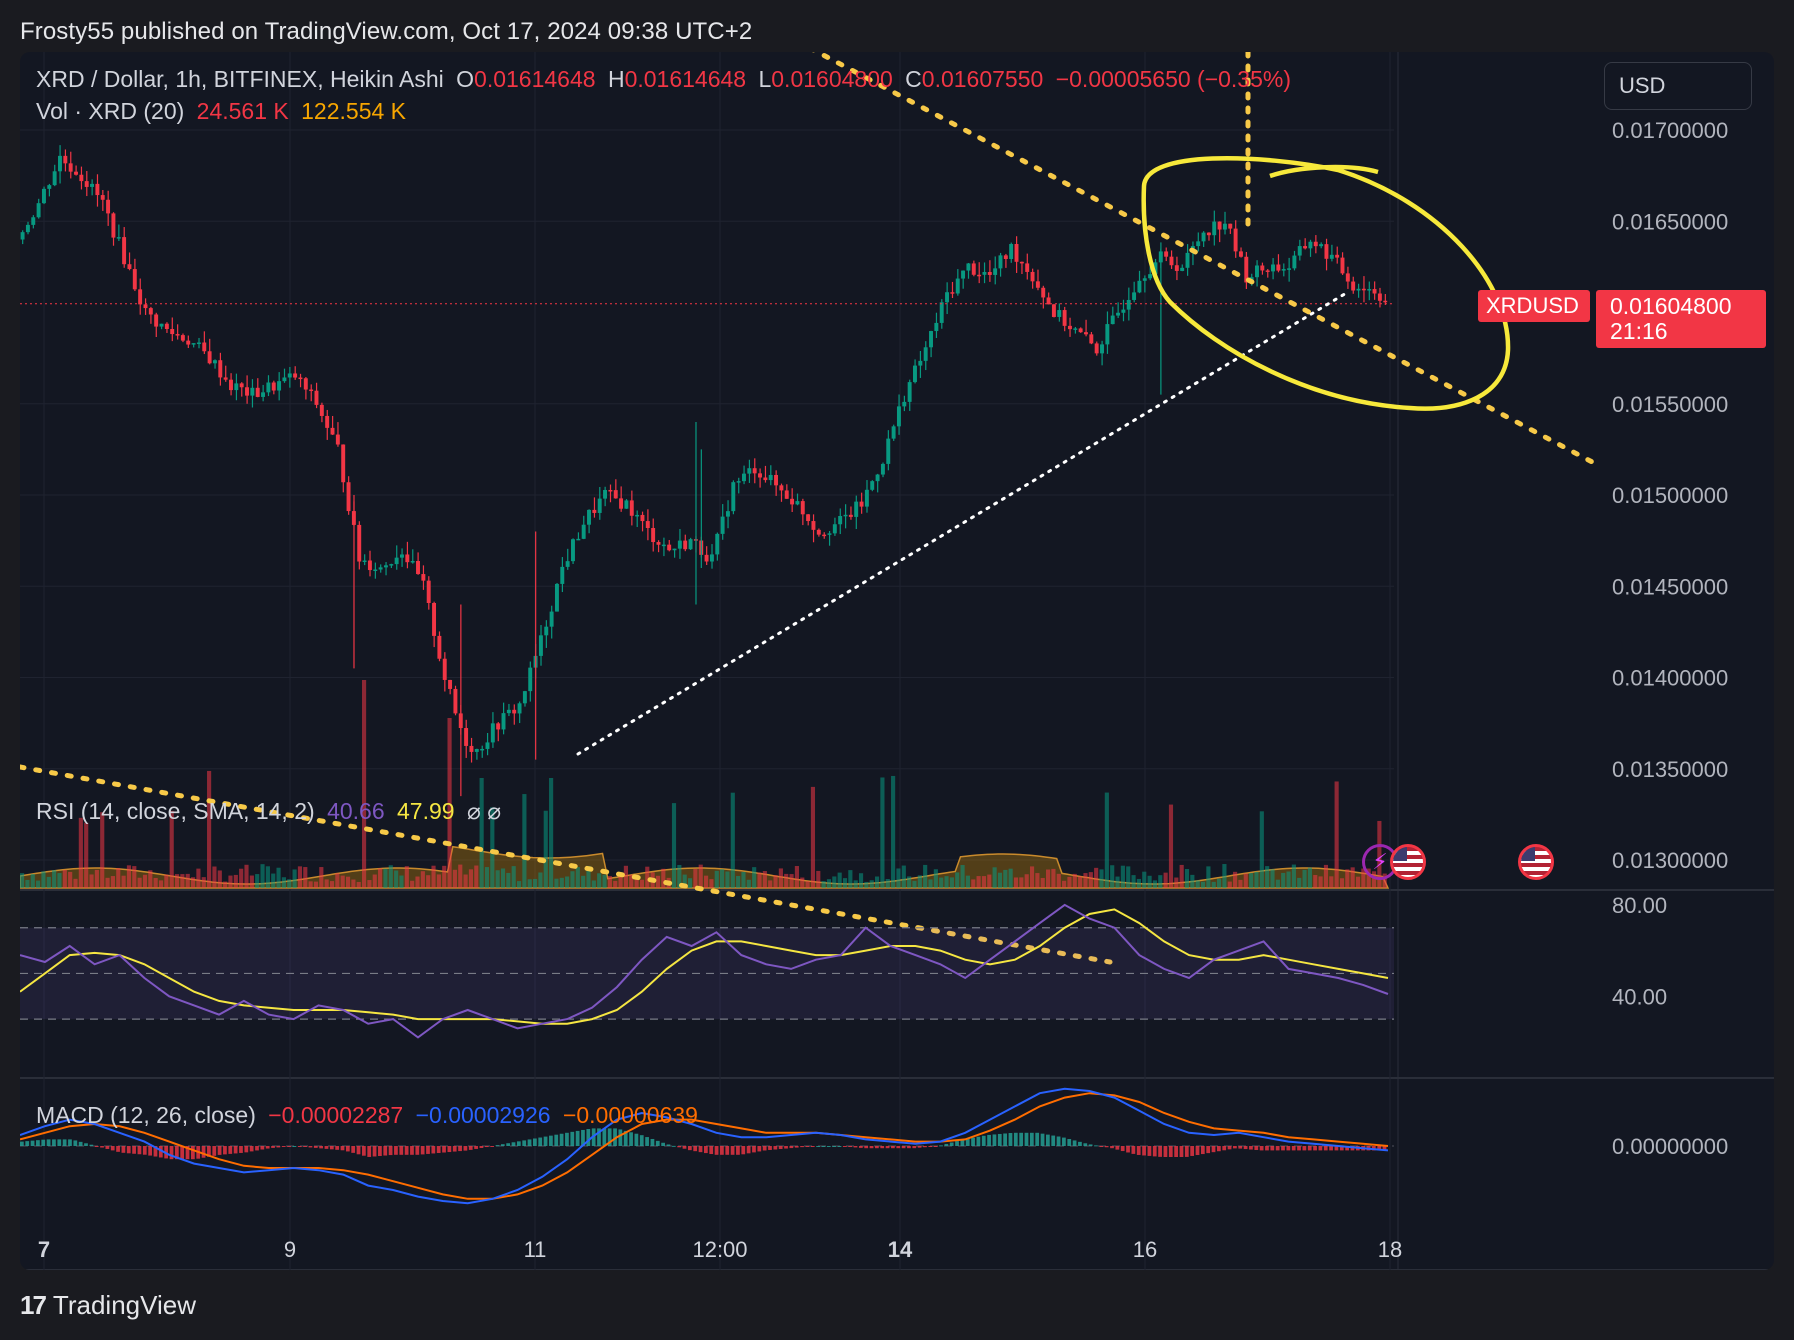  What do you see at coordinates (1639, 905) in the screenshot?
I see `rsi-tick-label: 80.00` at bounding box center [1639, 905].